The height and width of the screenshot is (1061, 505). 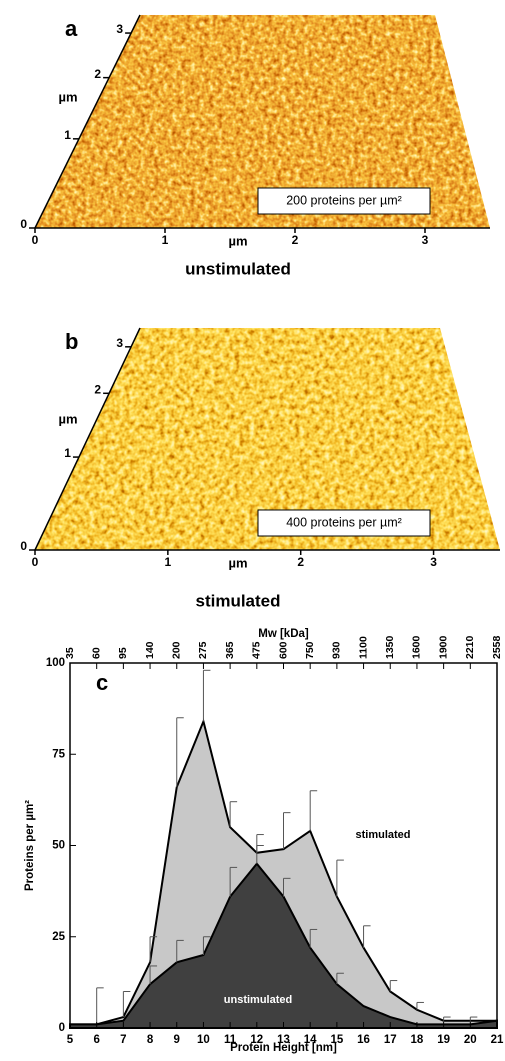 I want to click on x2-tick-label: 35, so click(x=70, y=653).